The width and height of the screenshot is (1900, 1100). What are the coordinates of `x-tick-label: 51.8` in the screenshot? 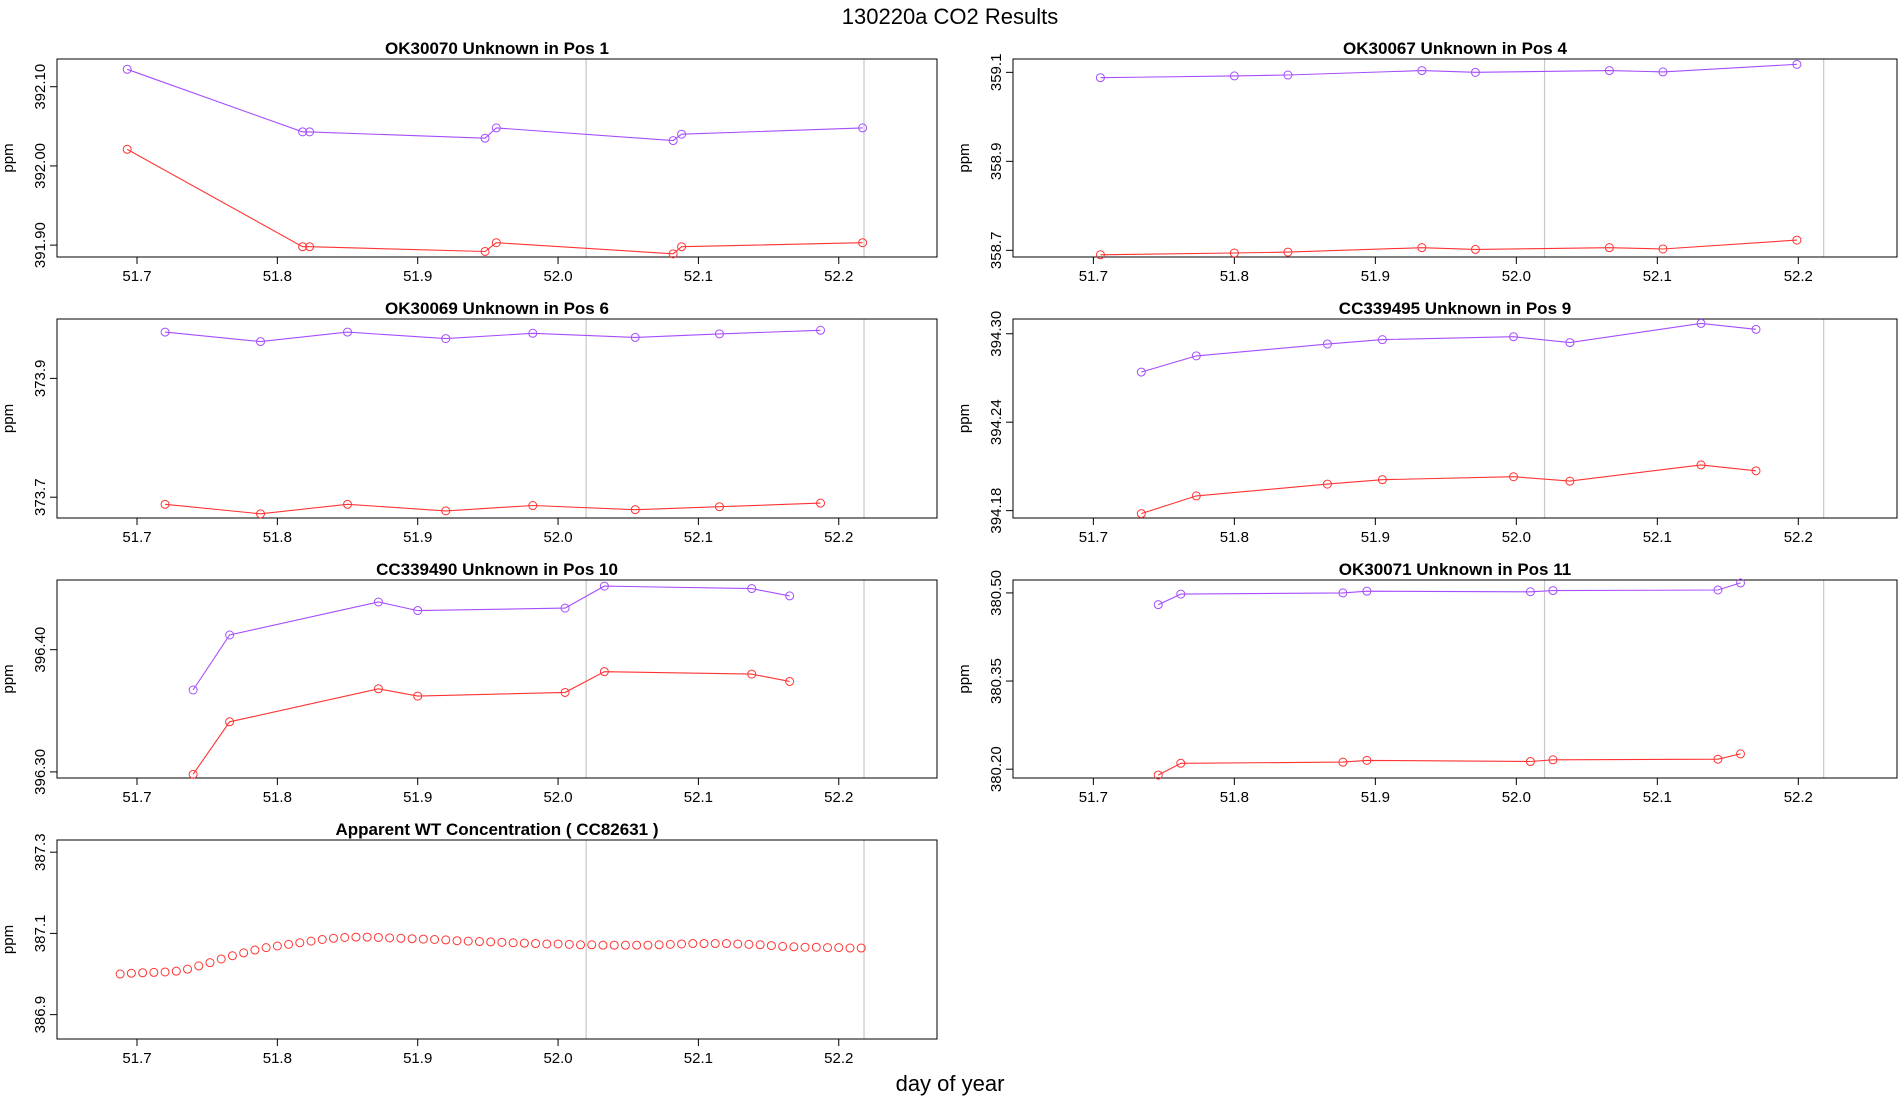 It's located at (277, 1058).